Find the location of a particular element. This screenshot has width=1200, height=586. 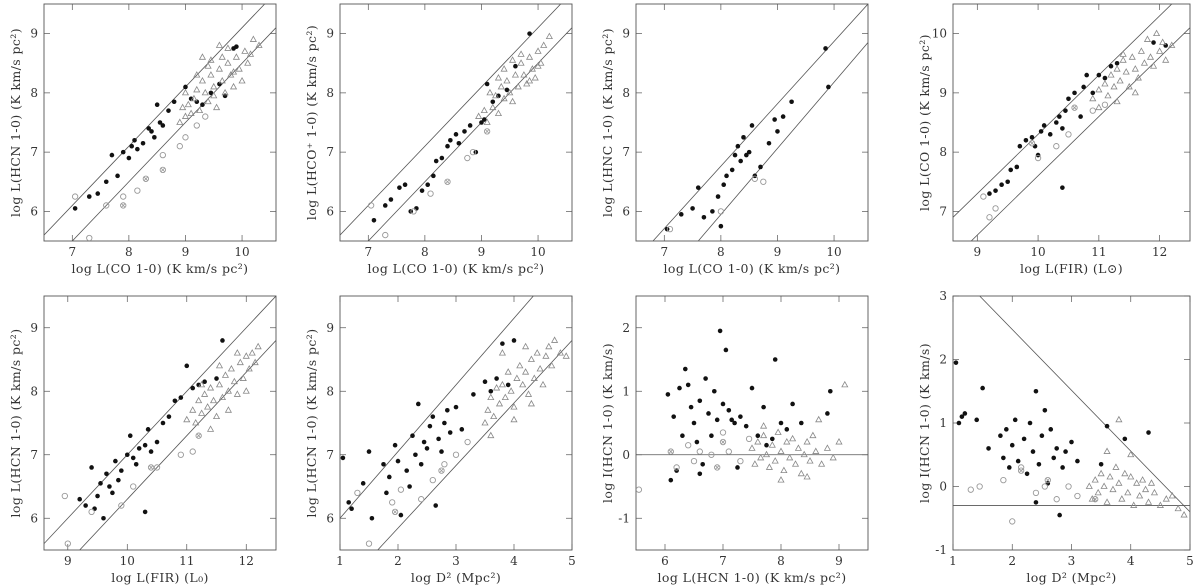

data-point-cross is located at coordinates (441, 470).